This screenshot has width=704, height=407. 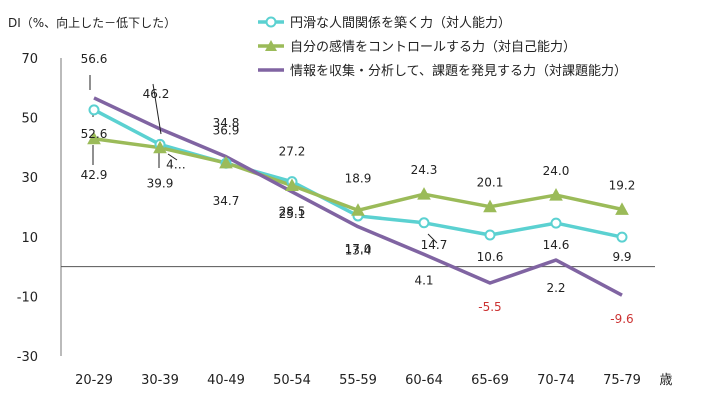 What do you see at coordinates (160, 380) in the screenshot?
I see `x-tick-label: 30-39` at bounding box center [160, 380].